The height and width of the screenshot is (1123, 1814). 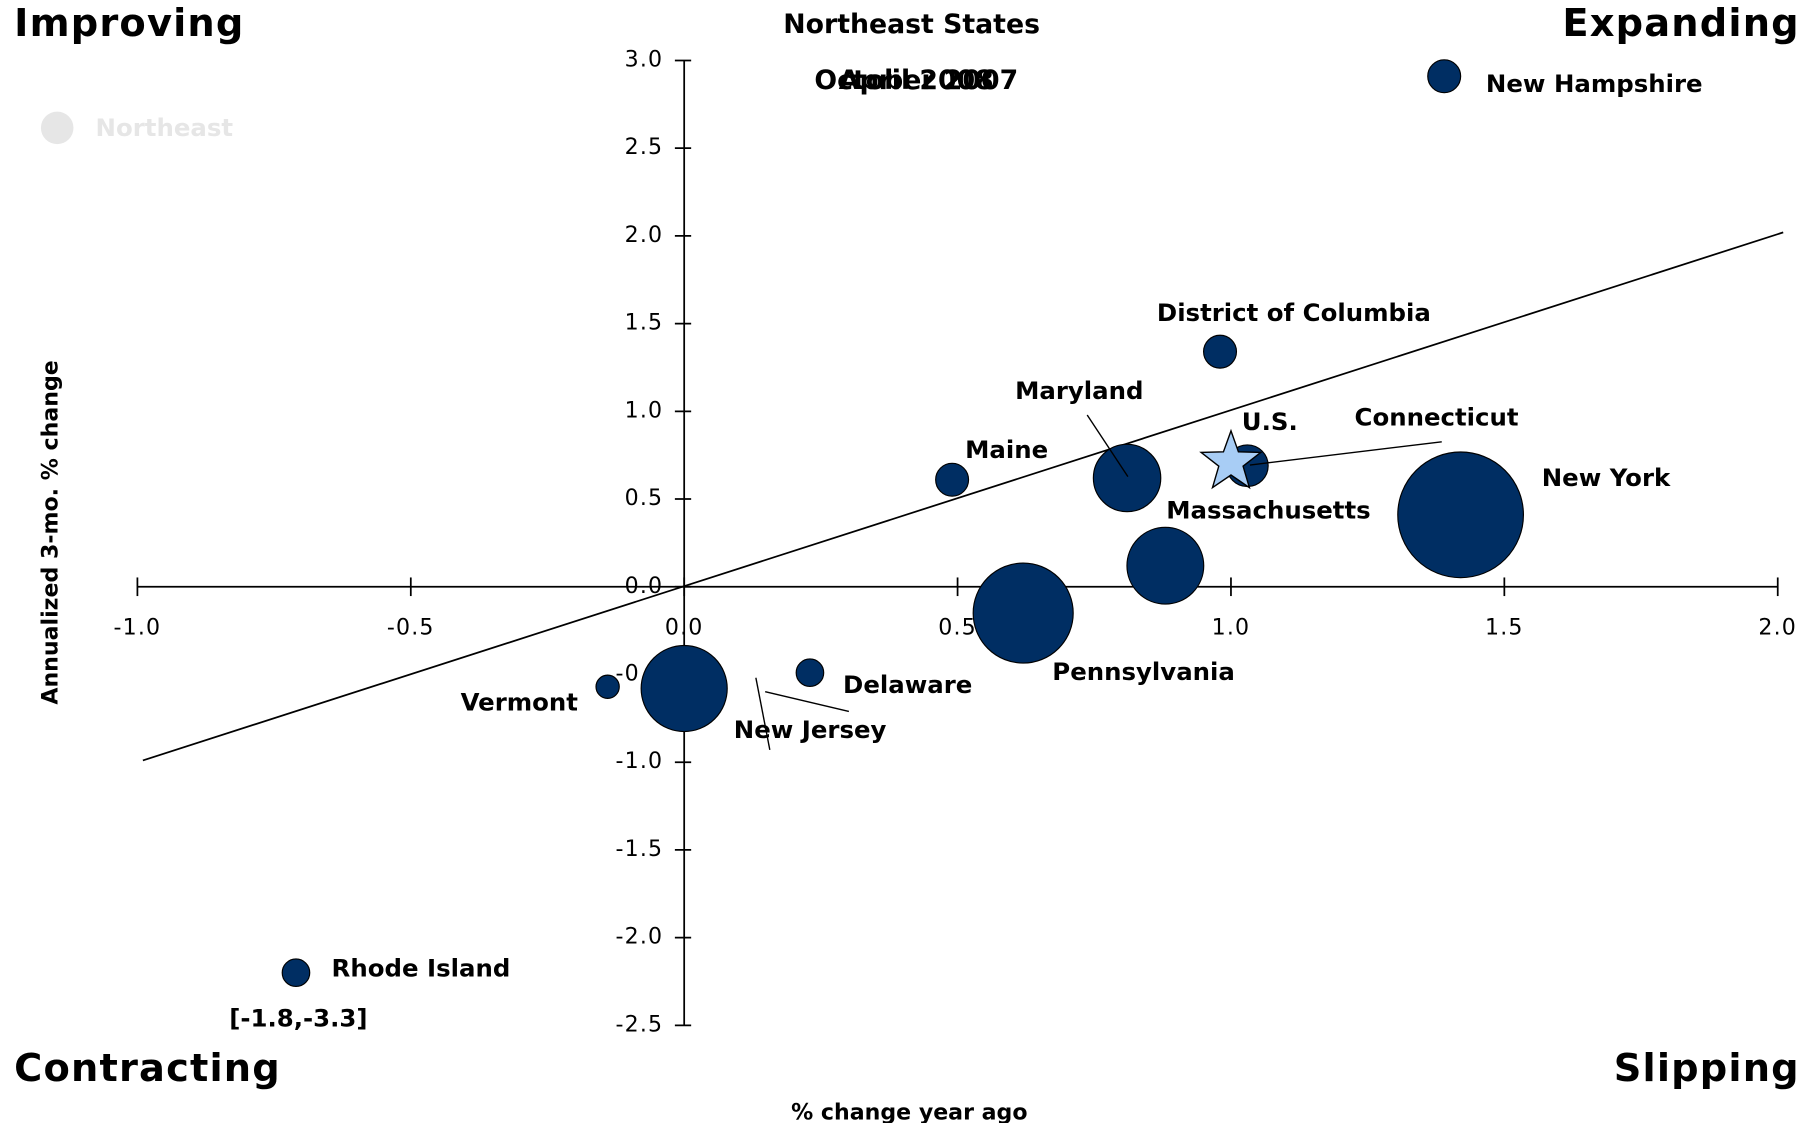 I want to click on y-tick-label: -1.0, so click(x=640, y=761).